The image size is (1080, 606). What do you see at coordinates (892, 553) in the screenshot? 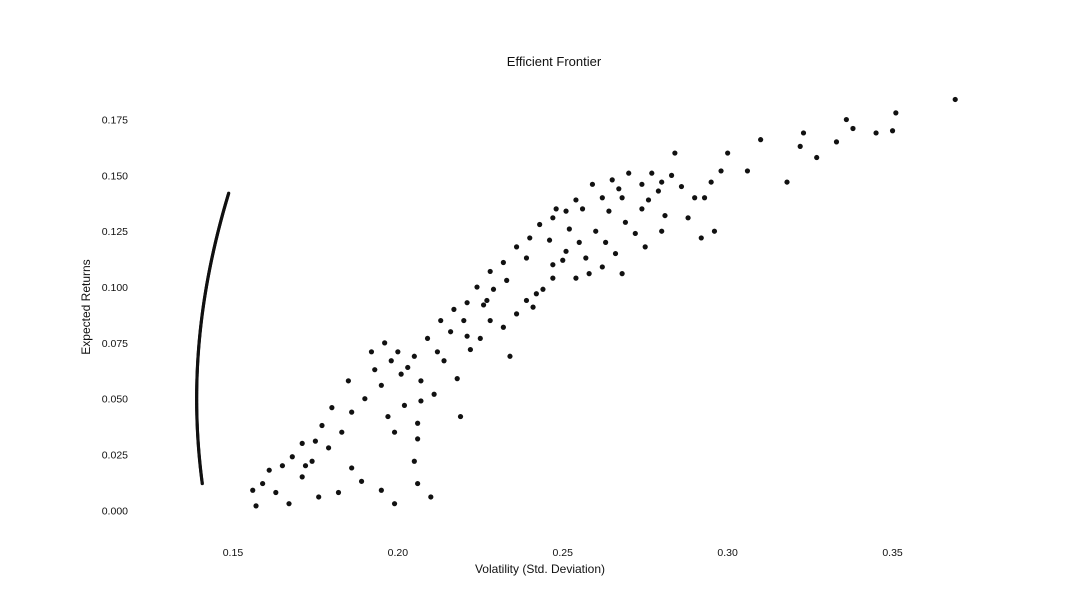
I see `x-tick-label: 0.35` at bounding box center [892, 553].